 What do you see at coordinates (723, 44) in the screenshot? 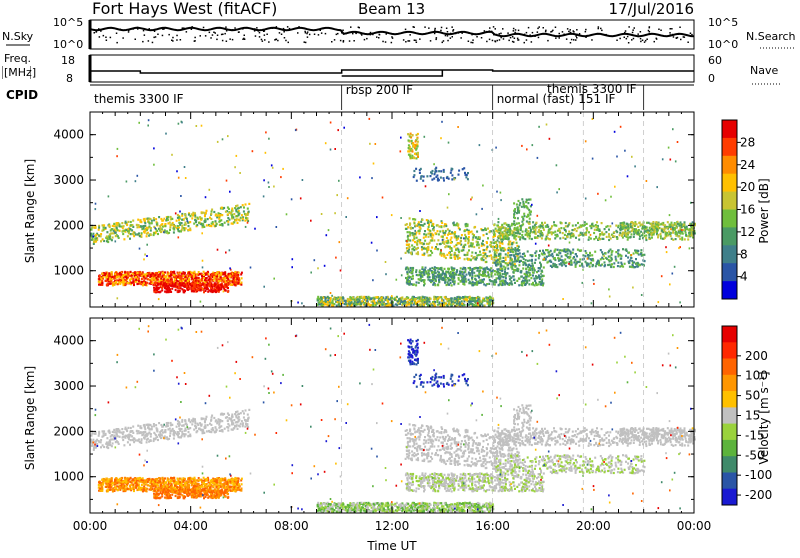
I see `noise-tick-right-bottom: 10^0` at bounding box center [723, 44].